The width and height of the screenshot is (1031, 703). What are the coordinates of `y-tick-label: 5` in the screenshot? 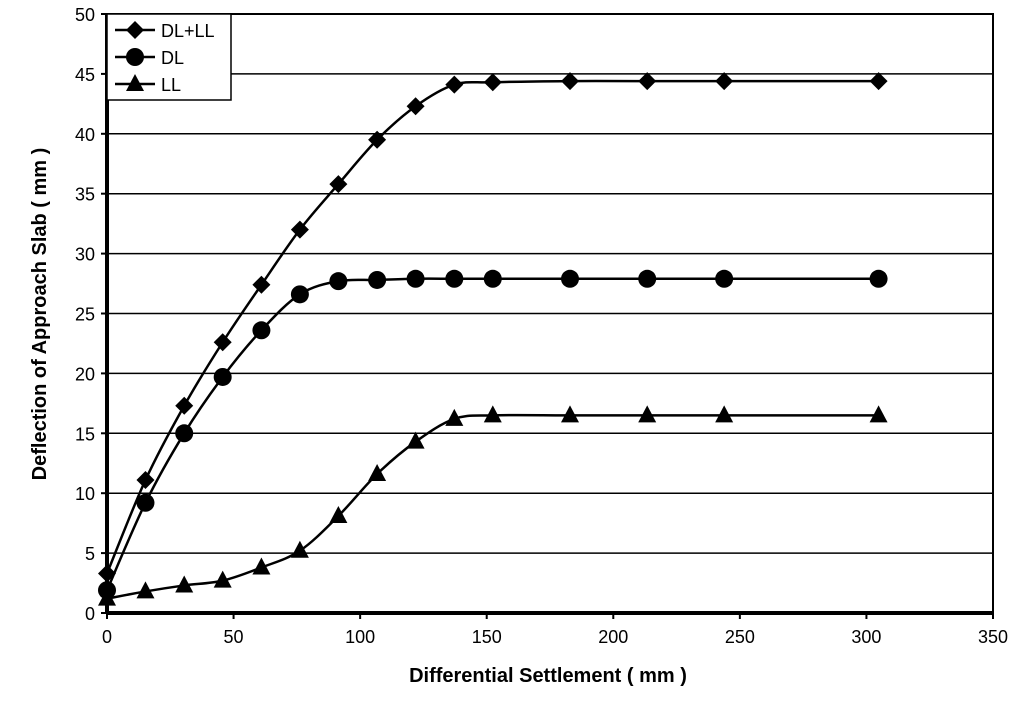 It's located at (90, 554).